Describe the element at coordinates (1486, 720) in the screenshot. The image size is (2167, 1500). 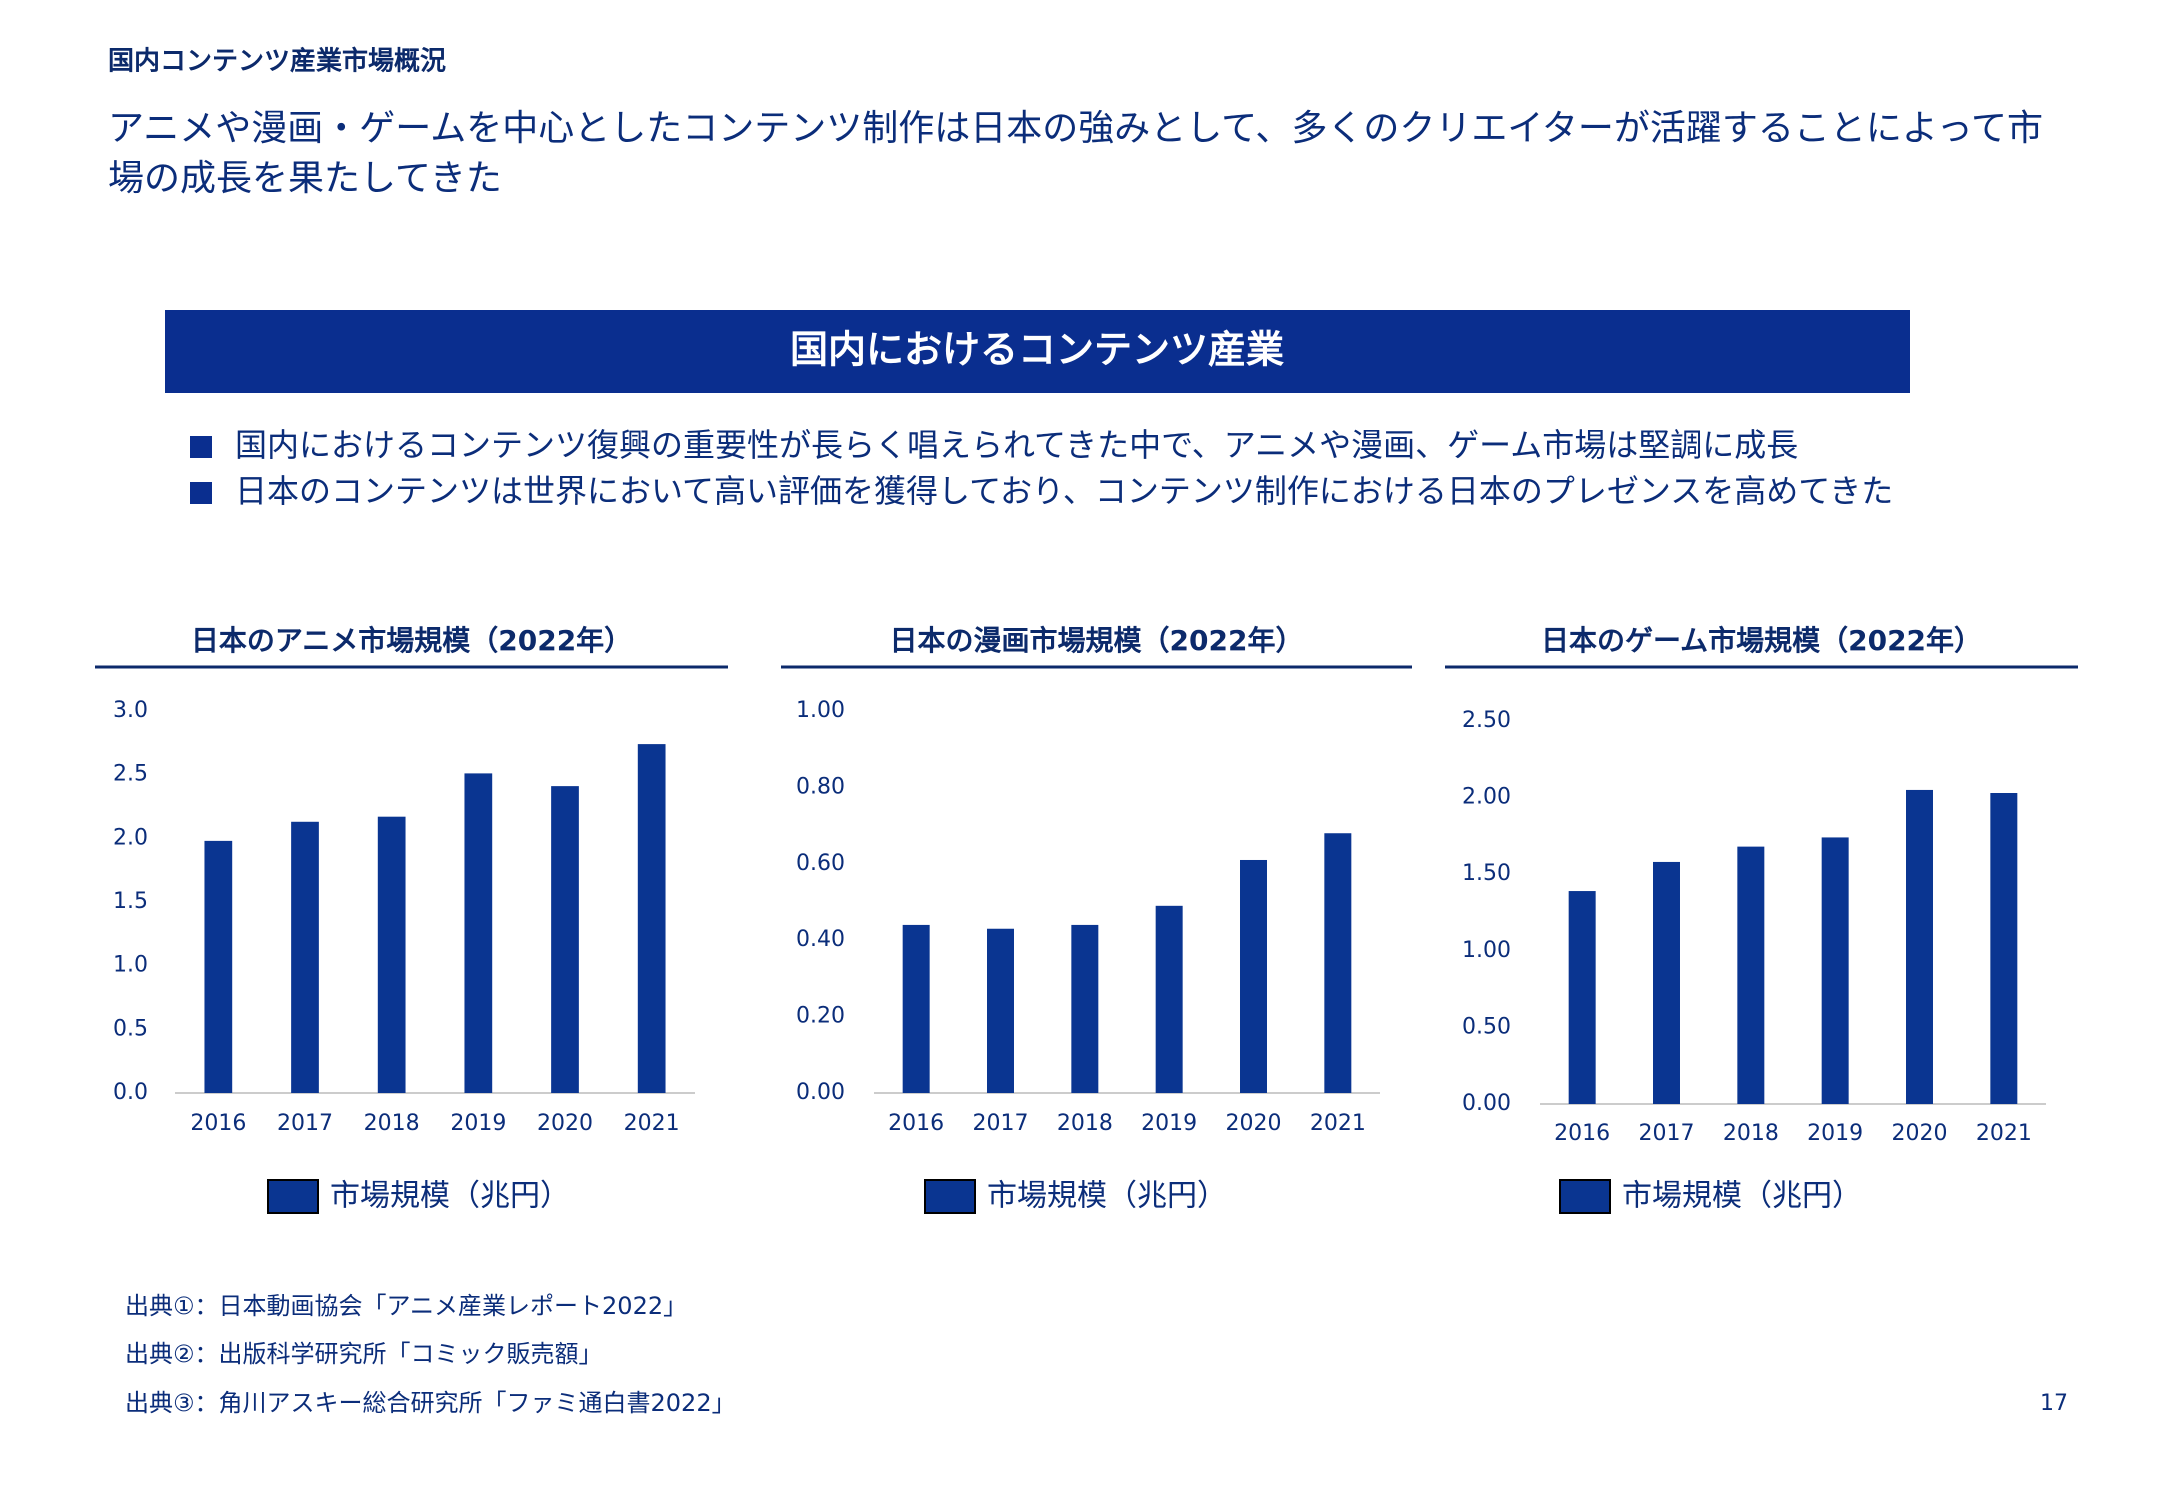
I see `y-tick-label: 2.50` at that location.